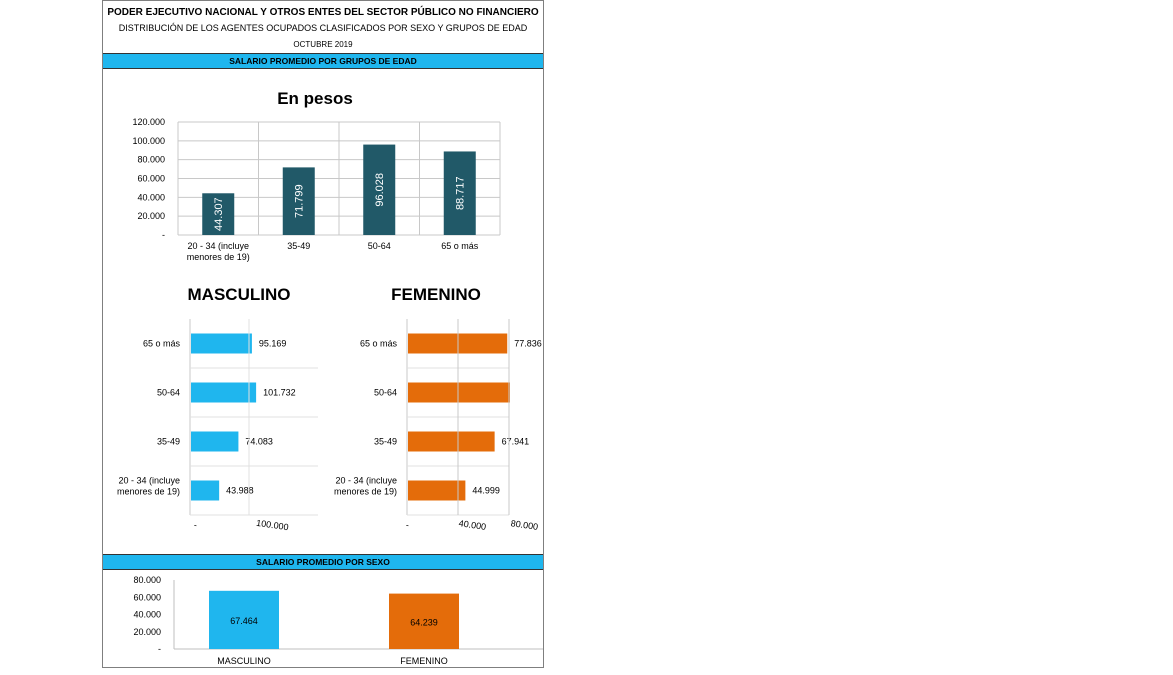  What do you see at coordinates (240, 491) in the screenshot?
I see `data-label: 43.988` at bounding box center [240, 491].